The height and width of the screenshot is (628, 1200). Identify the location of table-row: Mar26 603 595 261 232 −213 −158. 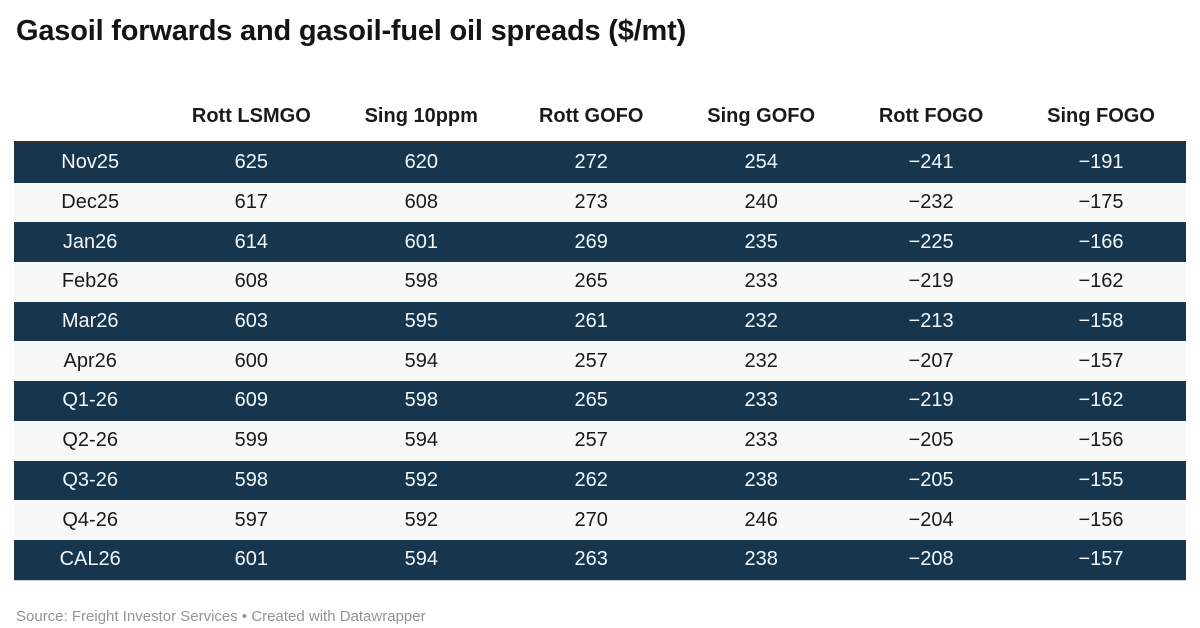
(600, 321).